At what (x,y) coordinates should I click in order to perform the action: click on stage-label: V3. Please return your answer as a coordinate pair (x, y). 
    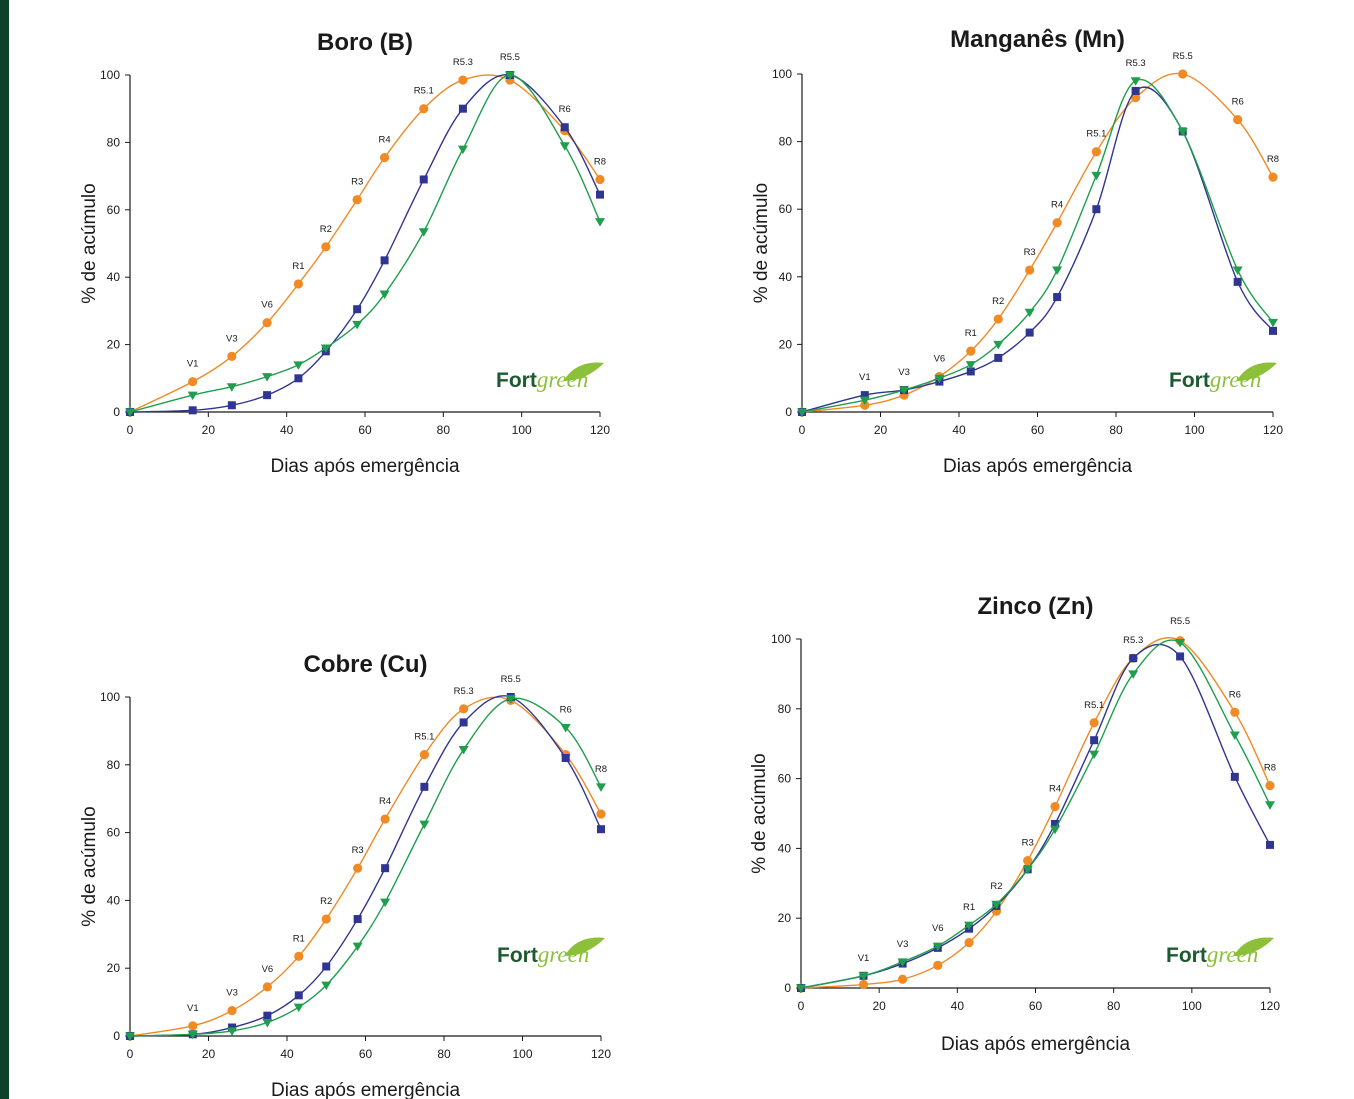
    Looking at the image, I should click on (232, 338).